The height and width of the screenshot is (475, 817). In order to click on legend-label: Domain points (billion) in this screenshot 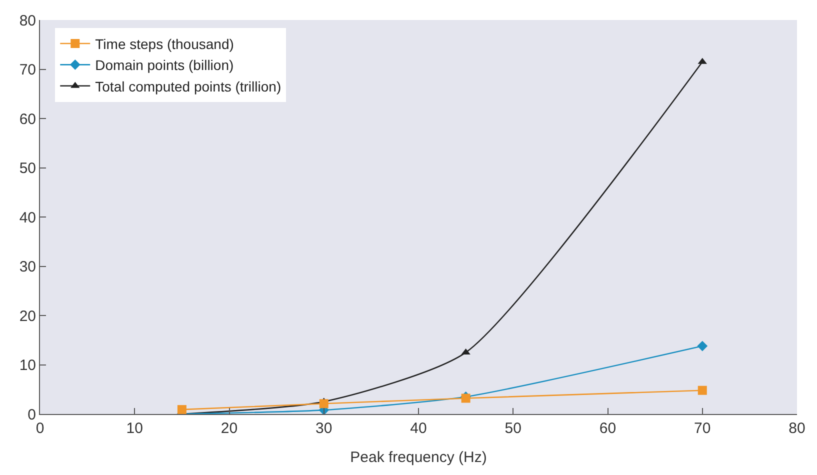, I will do `click(164, 65)`.